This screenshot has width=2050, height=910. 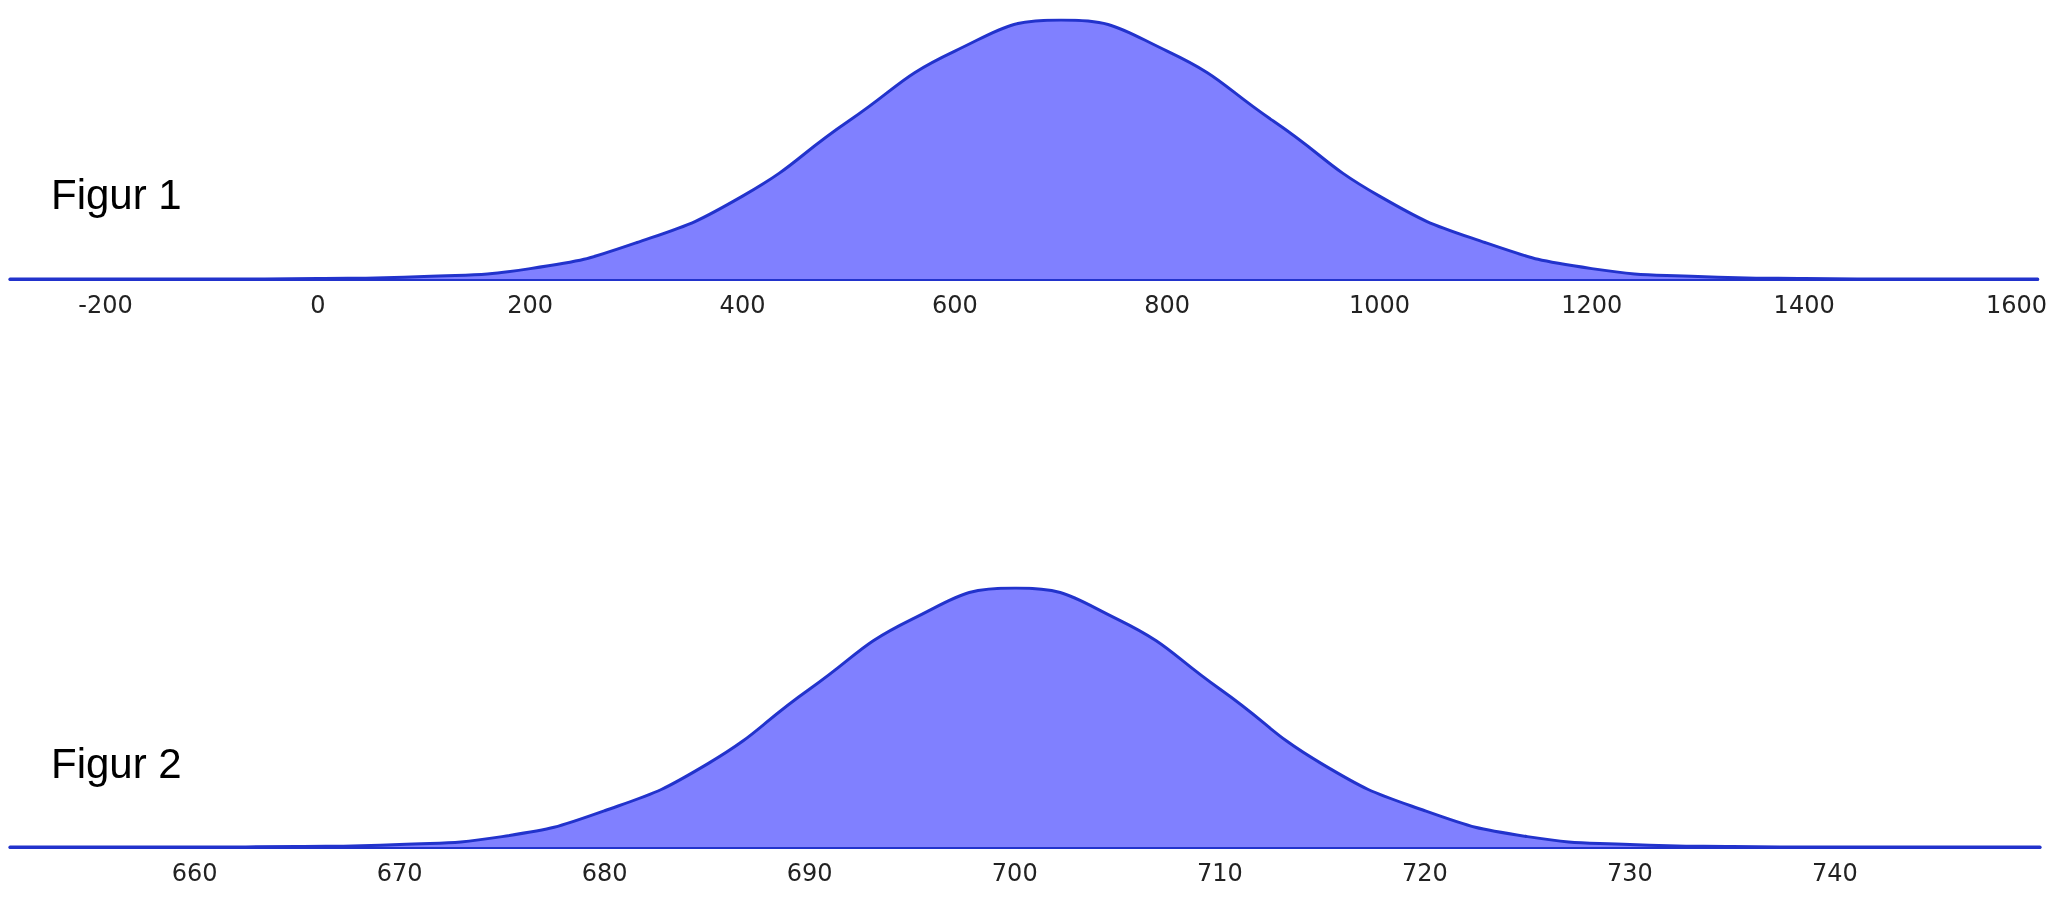 I want to click on x-tick-label: 1600, so click(x=2016, y=305).